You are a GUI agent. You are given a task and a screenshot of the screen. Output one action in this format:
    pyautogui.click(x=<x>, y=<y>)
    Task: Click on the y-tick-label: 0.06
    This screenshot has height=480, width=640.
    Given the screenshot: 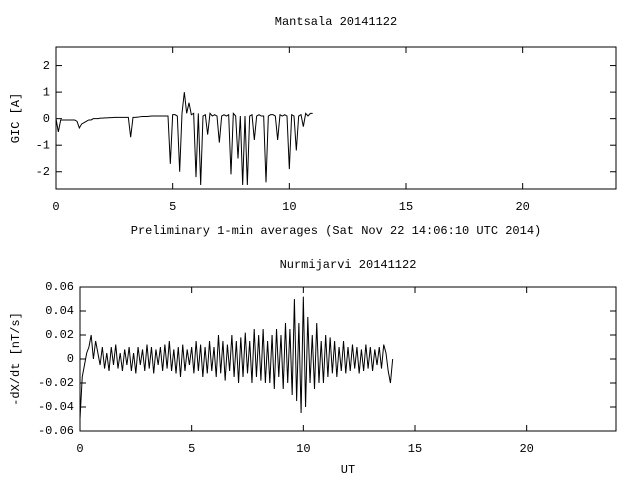 What is the action you would take?
    pyautogui.click(x=59, y=287)
    